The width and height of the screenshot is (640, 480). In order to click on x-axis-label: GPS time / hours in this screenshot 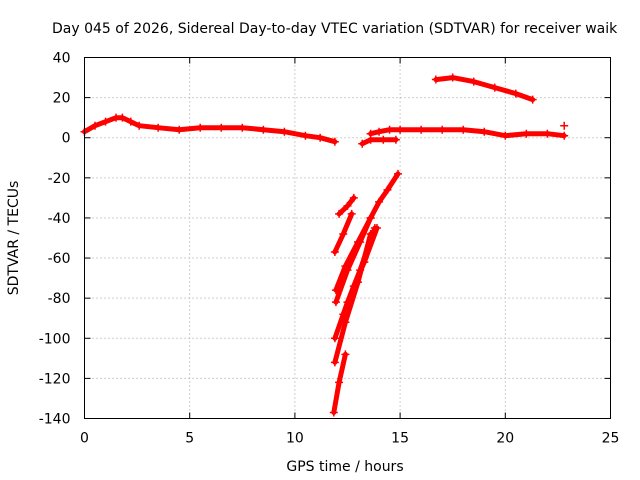, I will do `click(344, 467)`.